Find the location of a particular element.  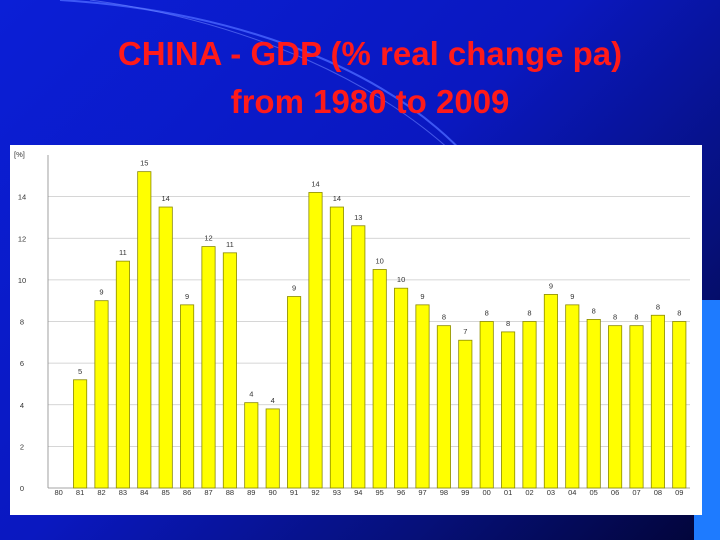

x-tick-label-93: 93 is located at coordinates (337, 492).